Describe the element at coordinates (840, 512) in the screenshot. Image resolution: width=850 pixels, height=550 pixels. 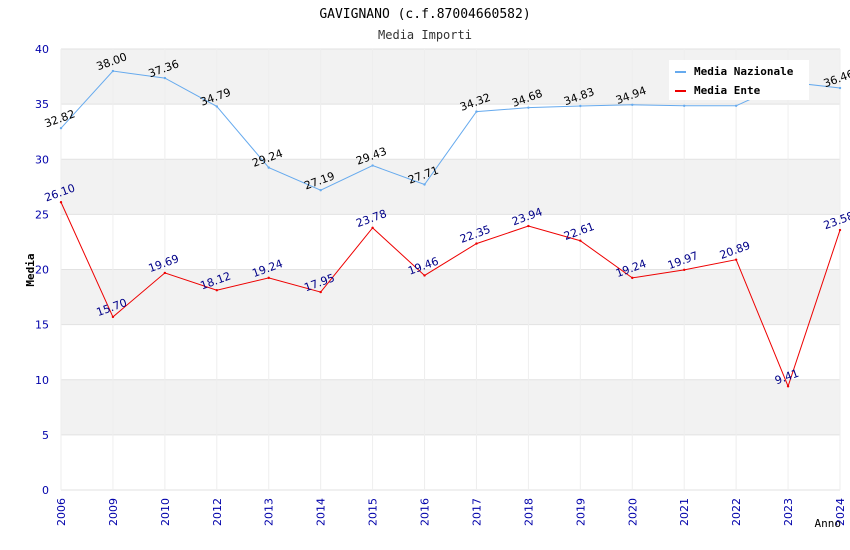
I see `x-tick-label: 2024` at that location.